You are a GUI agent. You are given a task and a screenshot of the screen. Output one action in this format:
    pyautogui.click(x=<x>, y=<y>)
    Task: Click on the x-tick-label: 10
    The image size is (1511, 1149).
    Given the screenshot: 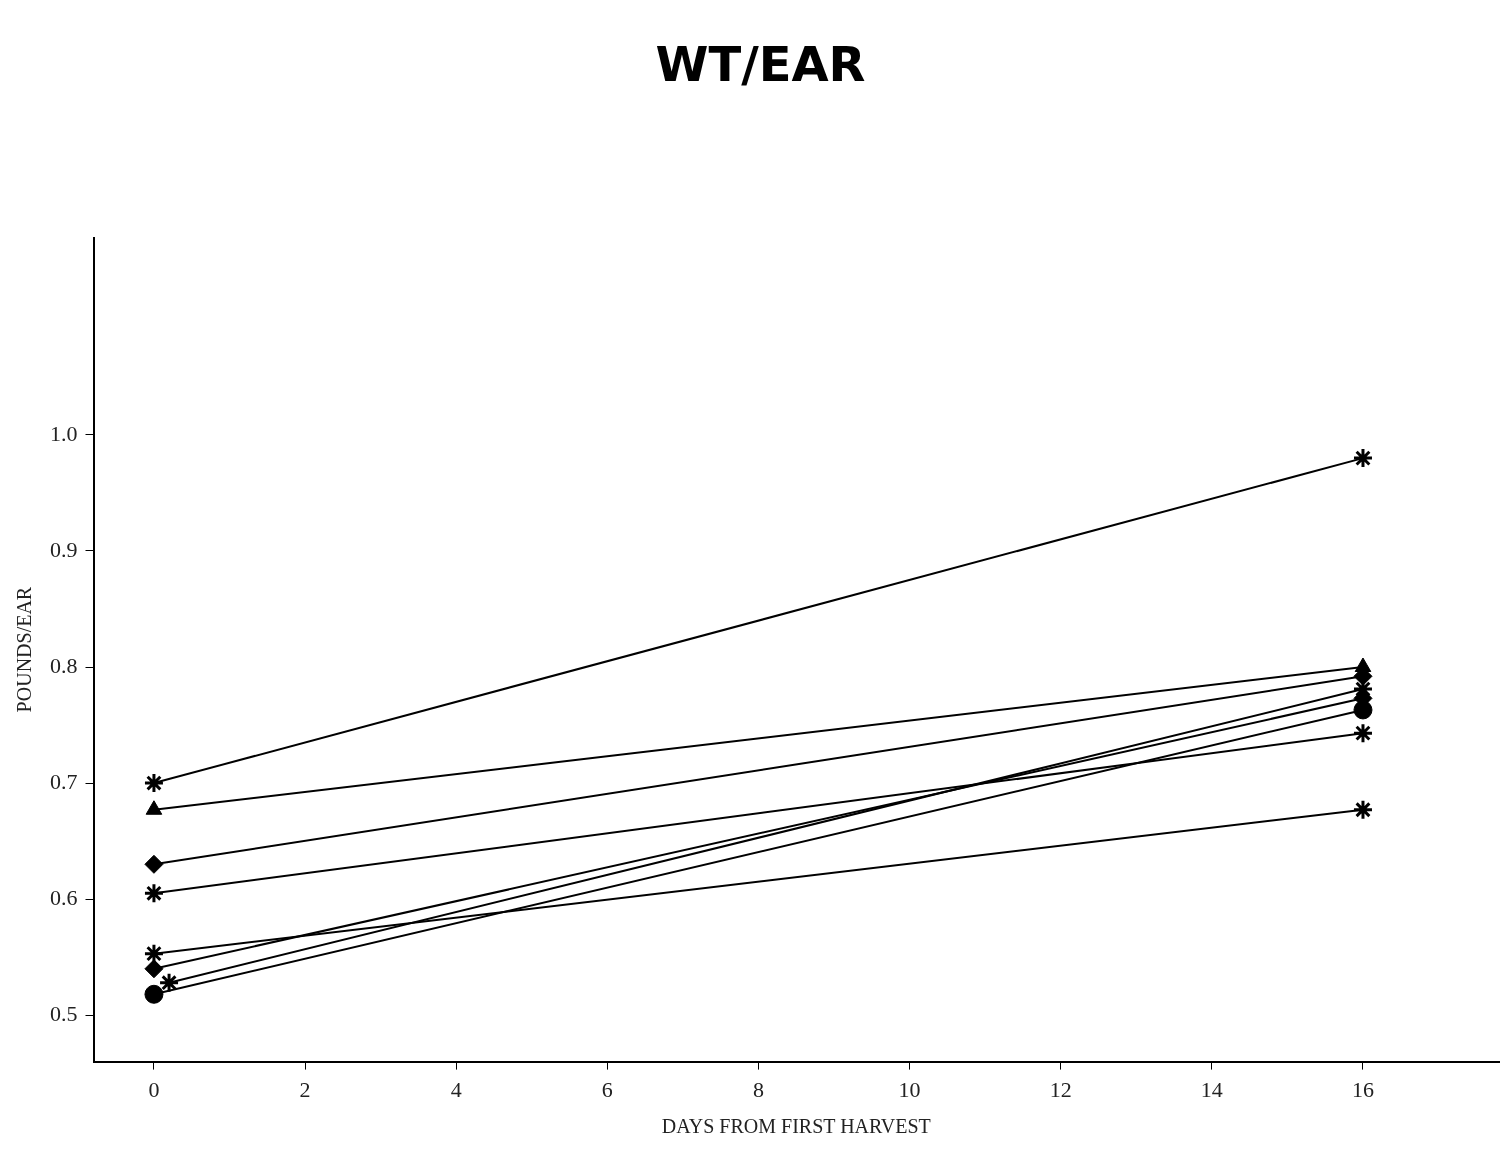 What is the action you would take?
    pyautogui.click(x=909, y=1089)
    